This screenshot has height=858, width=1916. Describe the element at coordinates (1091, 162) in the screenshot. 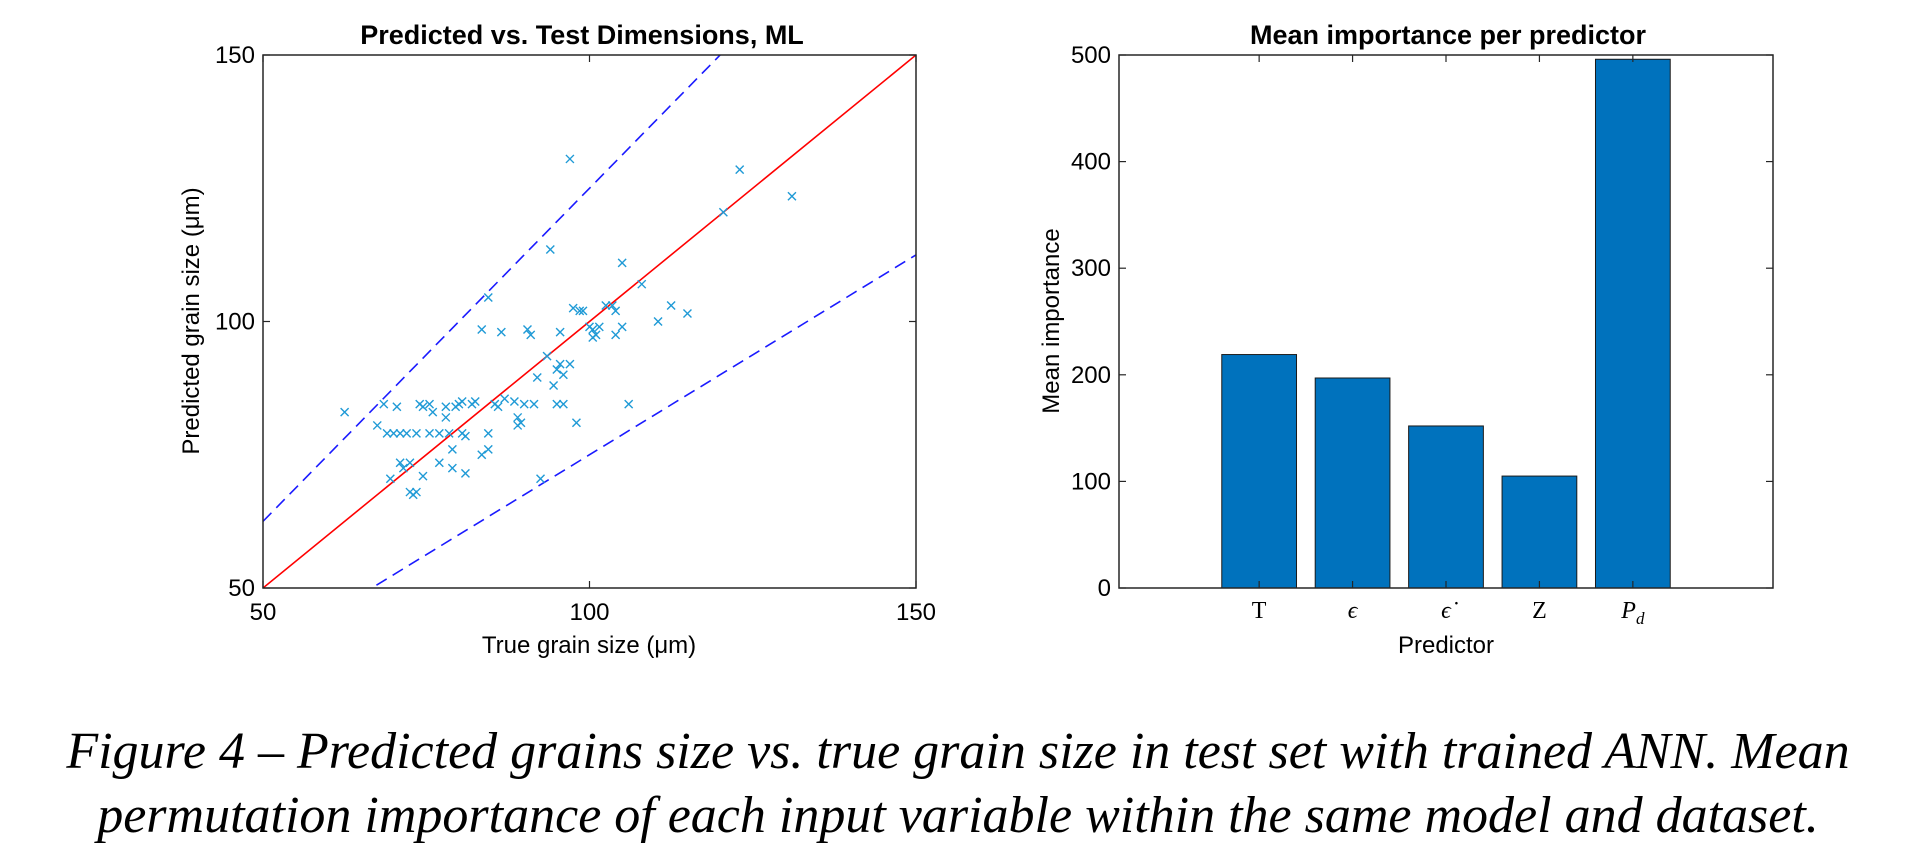

I see `y-tick-label: 400` at that location.